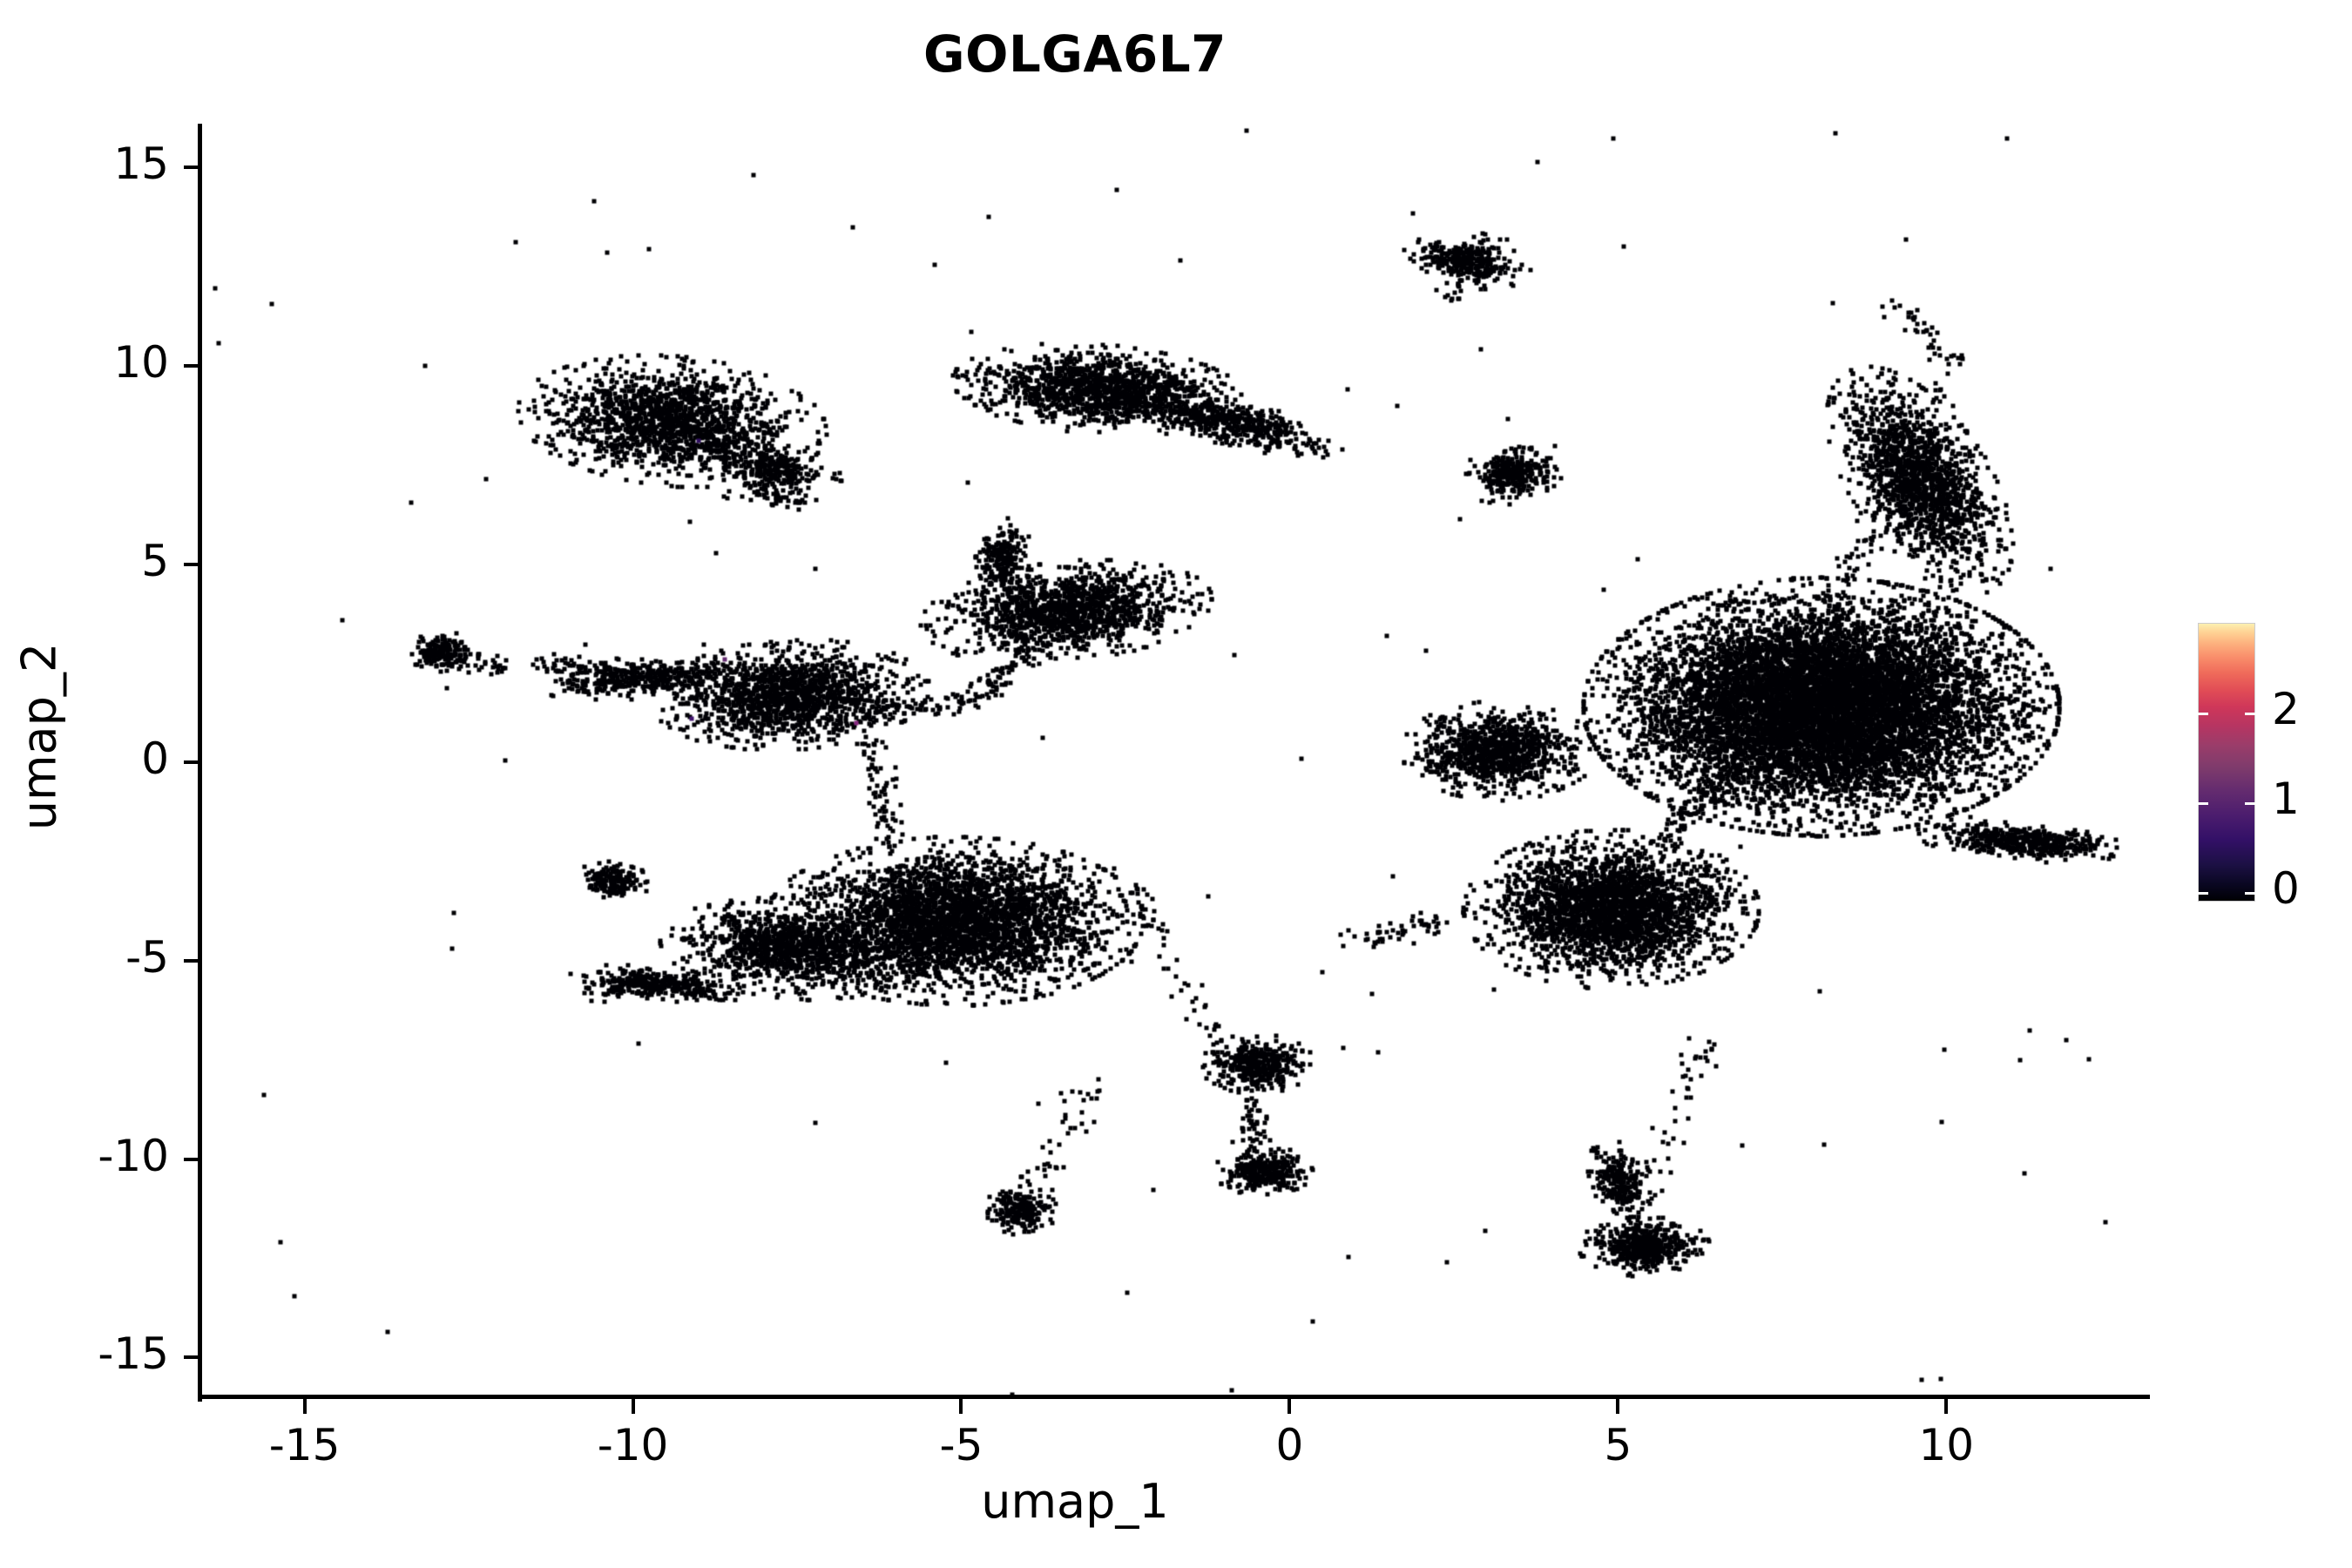  What do you see at coordinates (2250, 803) in the screenshot?
I see `colorbar-tick-1-right` at bounding box center [2250, 803].